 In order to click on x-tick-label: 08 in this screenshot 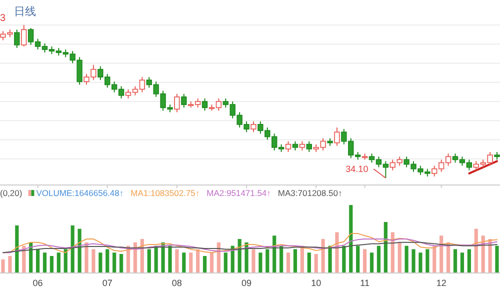, I will do `click(177, 283)`.